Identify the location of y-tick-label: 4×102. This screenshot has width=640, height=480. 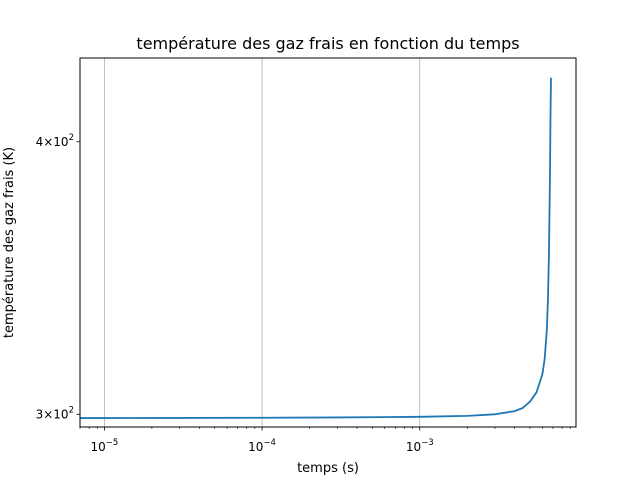
(55, 141).